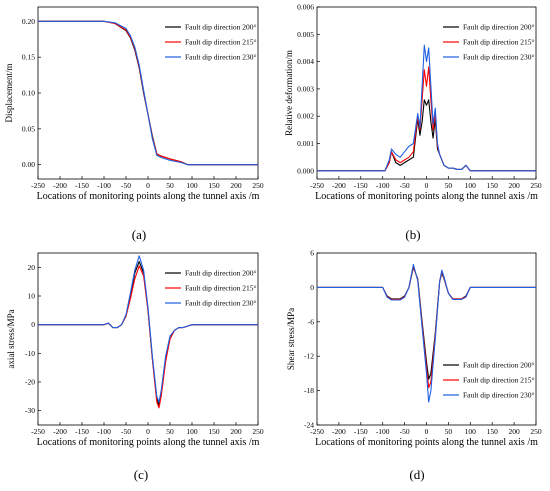  I want to click on y-tick-label: 0.000, so click(305, 170).